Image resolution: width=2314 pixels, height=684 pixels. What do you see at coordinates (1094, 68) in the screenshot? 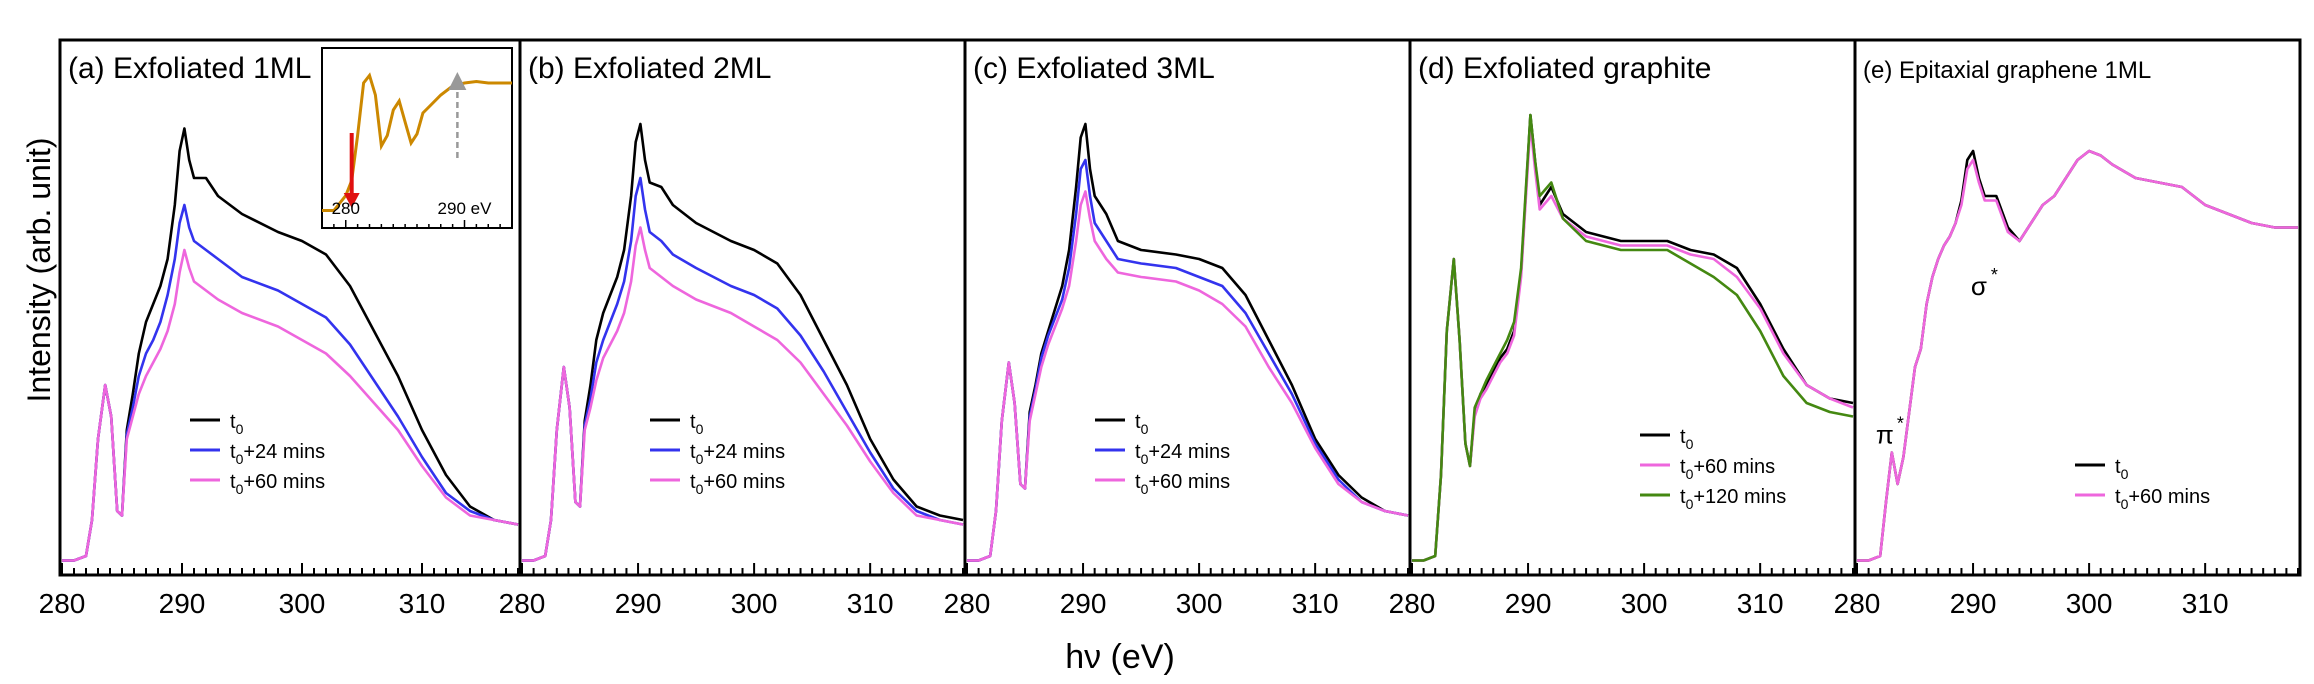
I see `panel-title: (c) Exfoliated 3ML` at bounding box center [1094, 68].